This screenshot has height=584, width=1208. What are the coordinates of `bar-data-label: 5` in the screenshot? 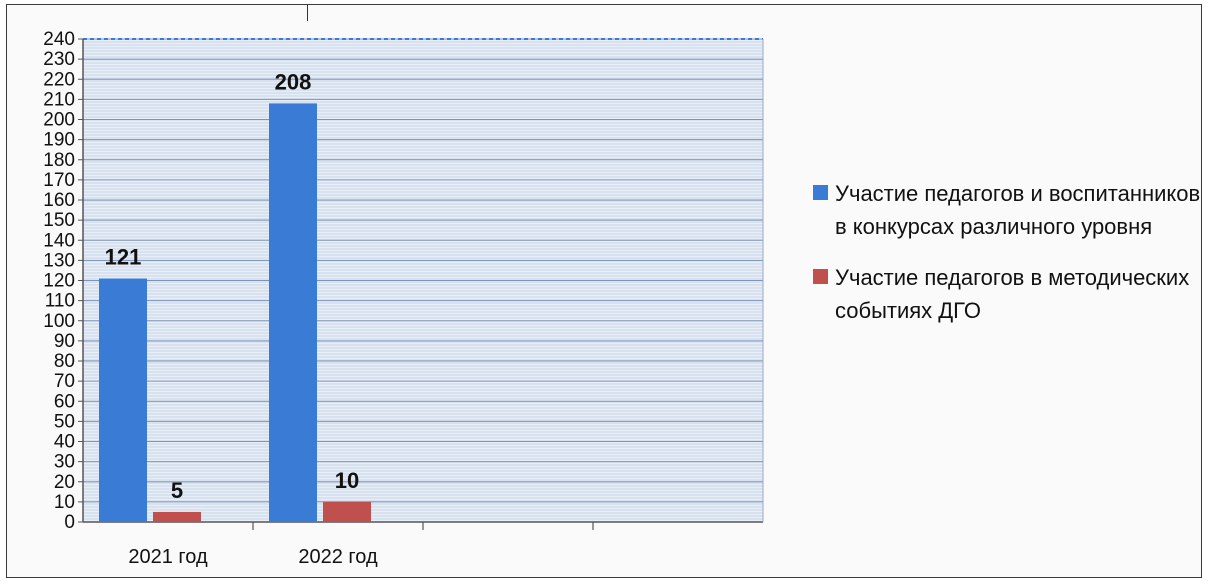 It's located at (177, 490).